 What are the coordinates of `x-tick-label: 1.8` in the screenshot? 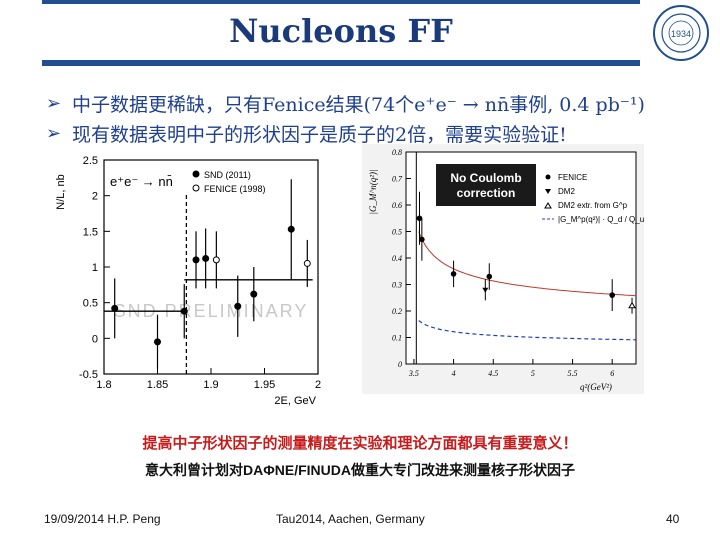 It's located at (103, 385).